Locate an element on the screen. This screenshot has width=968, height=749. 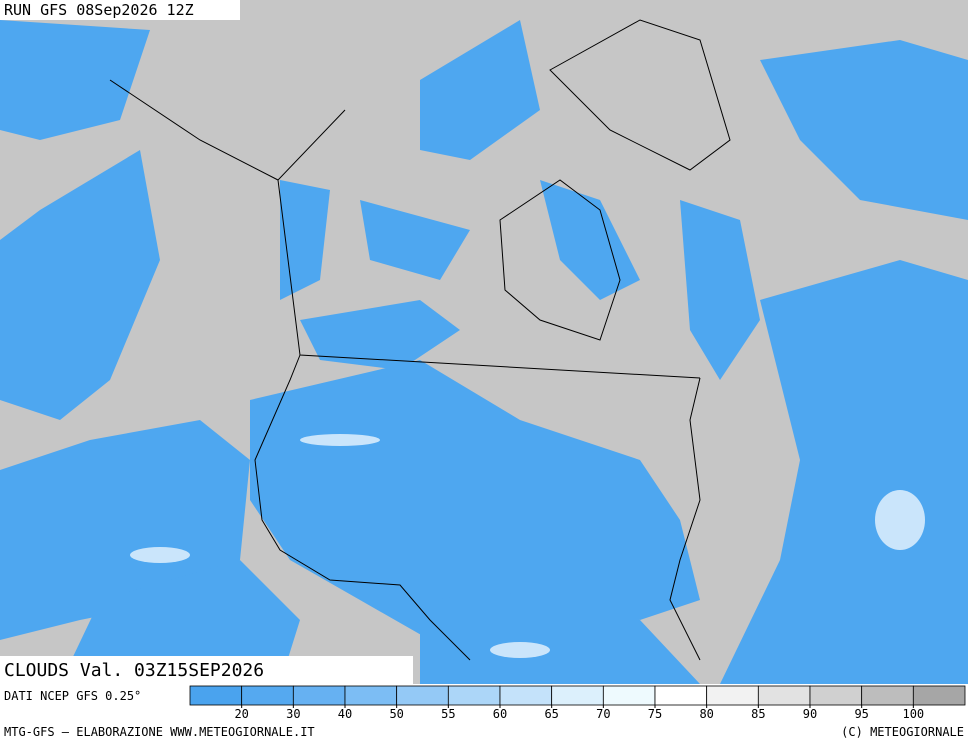
tick-label: 70 is located at coordinates (603, 714).